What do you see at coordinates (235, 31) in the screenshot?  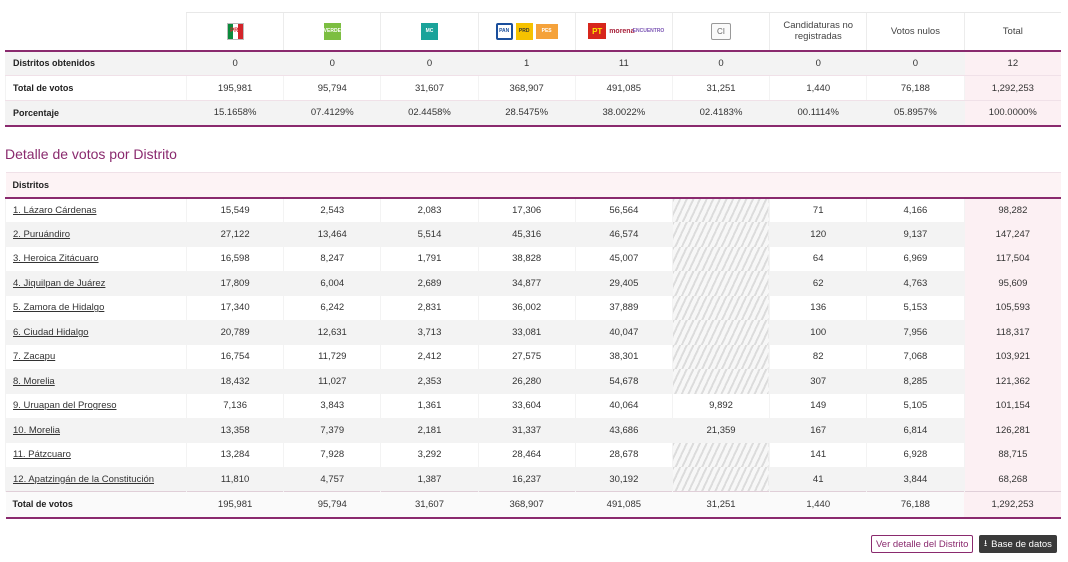 I see `pri-logo-icon: PRI` at bounding box center [235, 31].